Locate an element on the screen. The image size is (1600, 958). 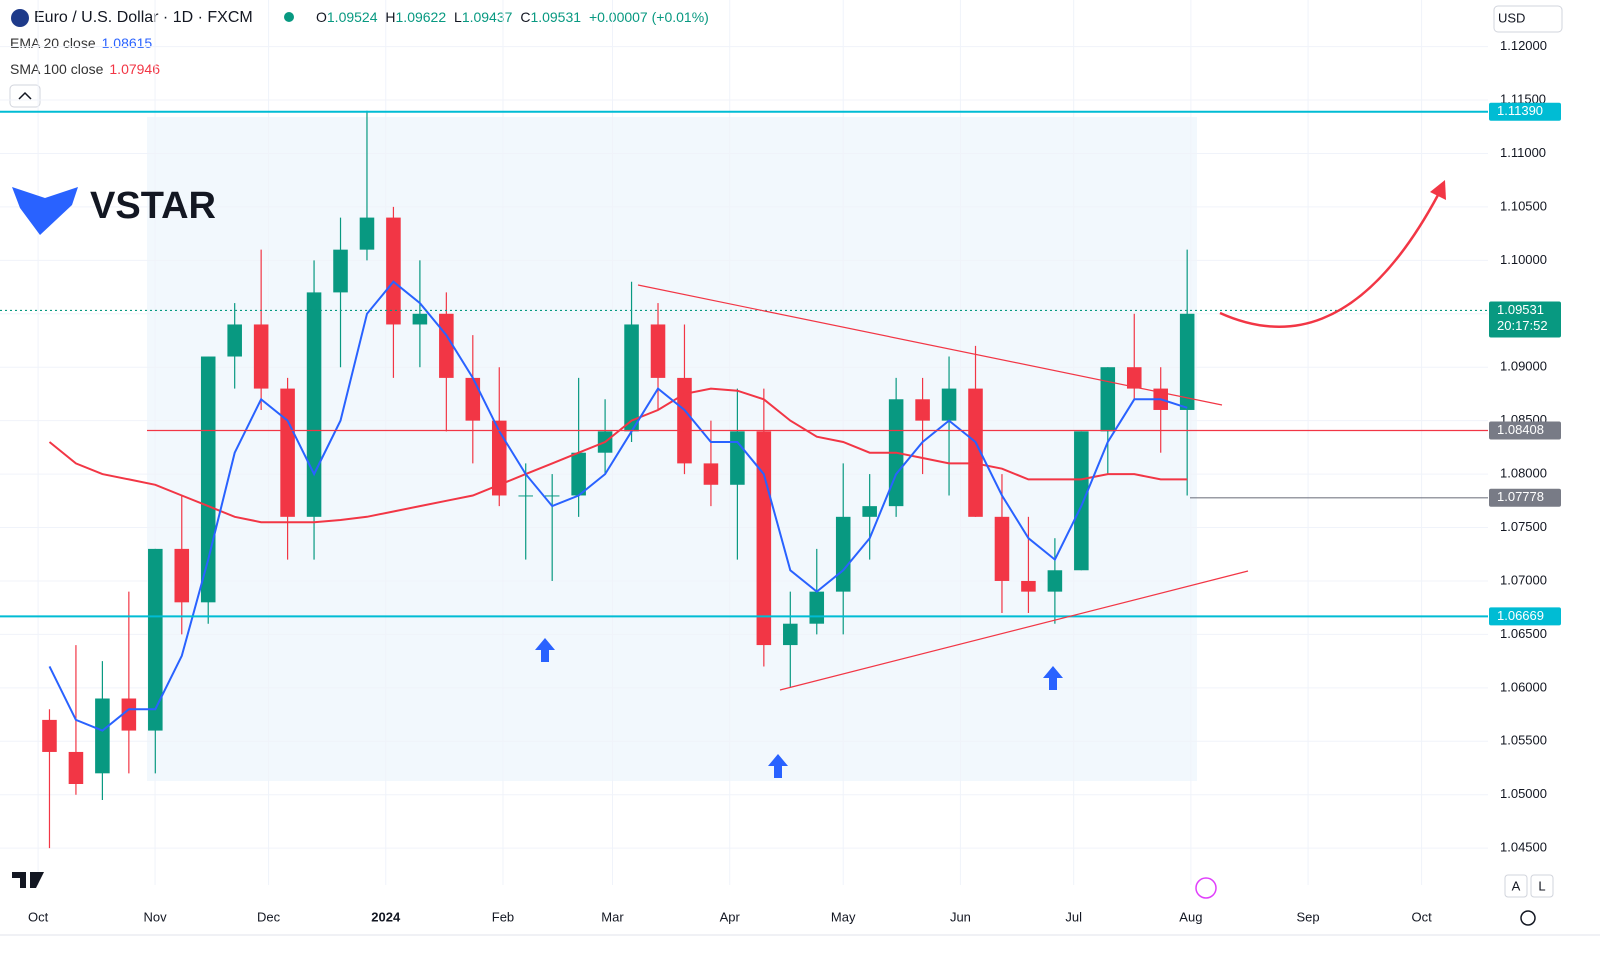
auto-button is located at coordinates (1516, 886).